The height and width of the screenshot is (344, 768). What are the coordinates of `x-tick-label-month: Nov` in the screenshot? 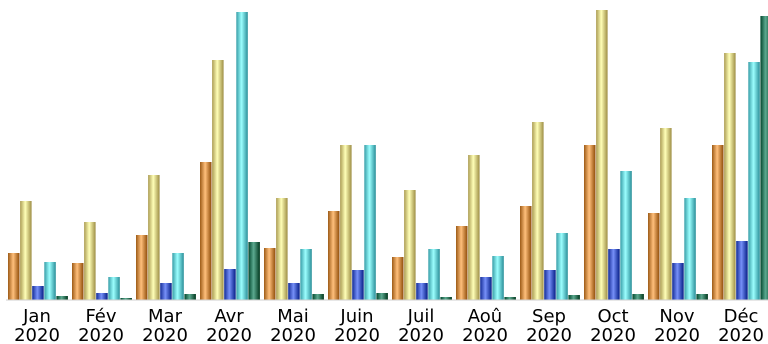 It's located at (676, 316).